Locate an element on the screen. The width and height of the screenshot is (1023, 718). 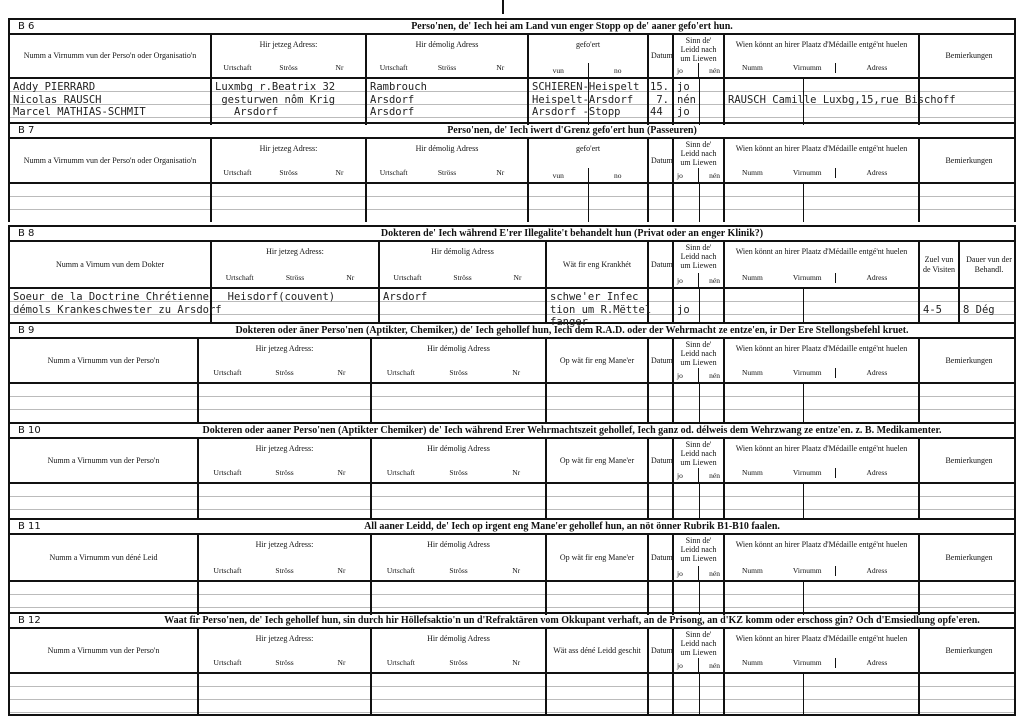
data-cell-krankhet: schwe'er Infec tion um R.Mëttel fanger is located at coordinates (599, 308).